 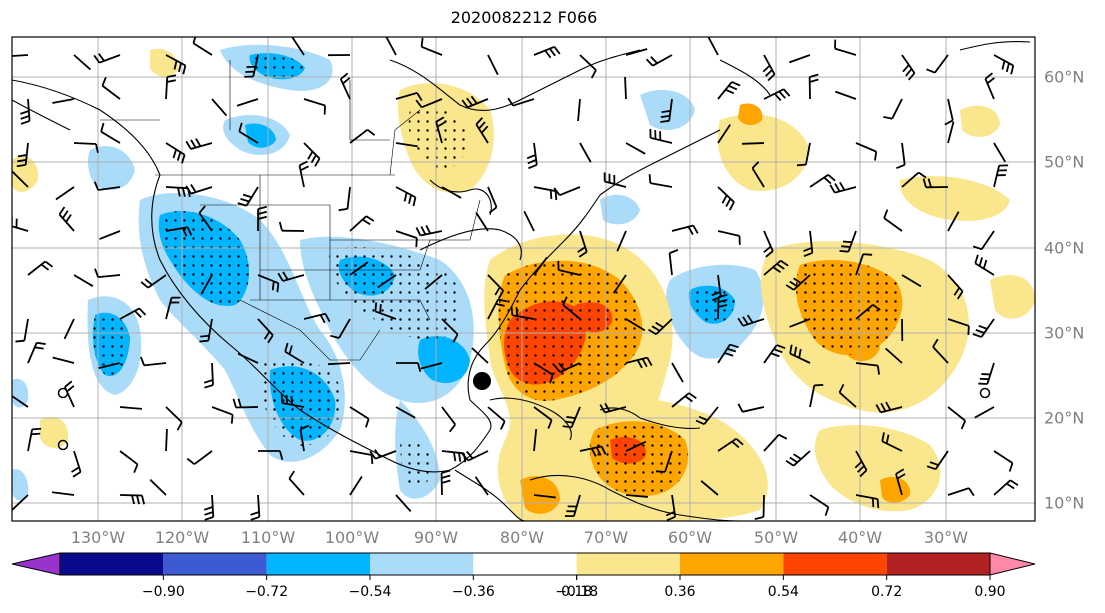 What do you see at coordinates (887, 592) in the screenshot?
I see `colorbar-tick-label: 0.72` at bounding box center [887, 592].